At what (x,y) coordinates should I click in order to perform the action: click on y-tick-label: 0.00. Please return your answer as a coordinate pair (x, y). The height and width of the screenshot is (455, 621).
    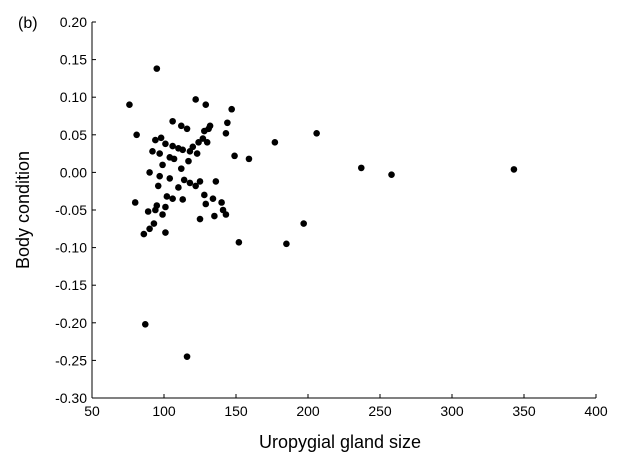
    Looking at the image, I should click on (73, 172).